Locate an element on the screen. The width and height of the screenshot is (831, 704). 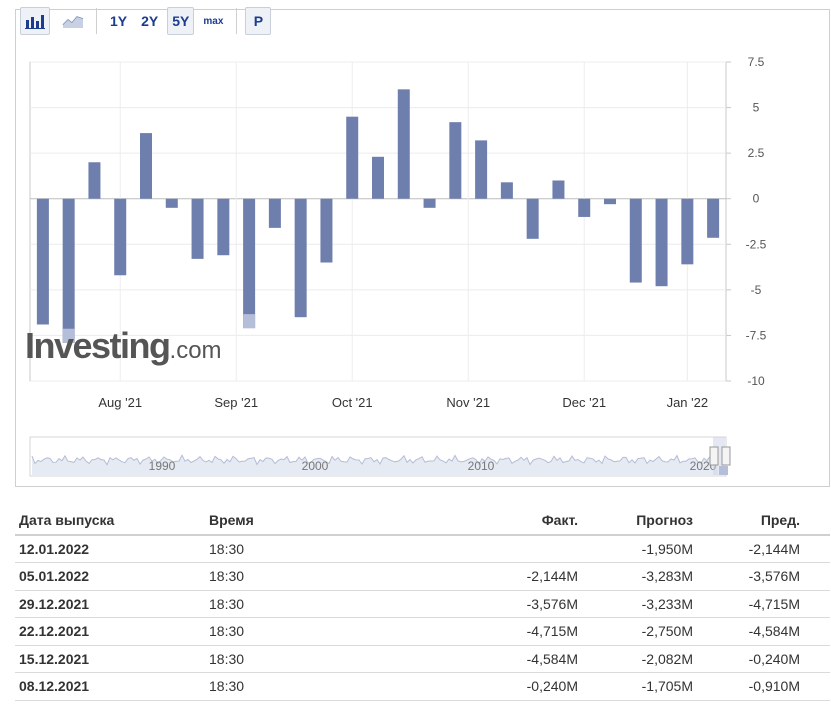
navigator-scroll-thumb is located at coordinates (723, 470).